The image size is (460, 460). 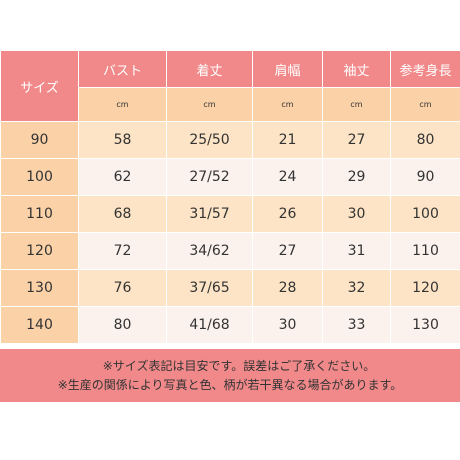 What do you see at coordinates (122, 251) in the screenshot?
I see `table-cell: 72` at bounding box center [122, 251].